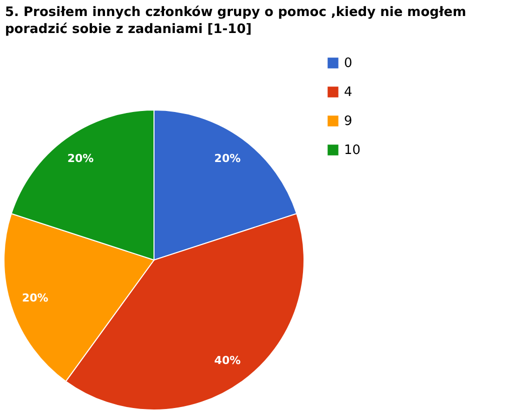  I want to click on legend-label: 10, so click(352, 150).